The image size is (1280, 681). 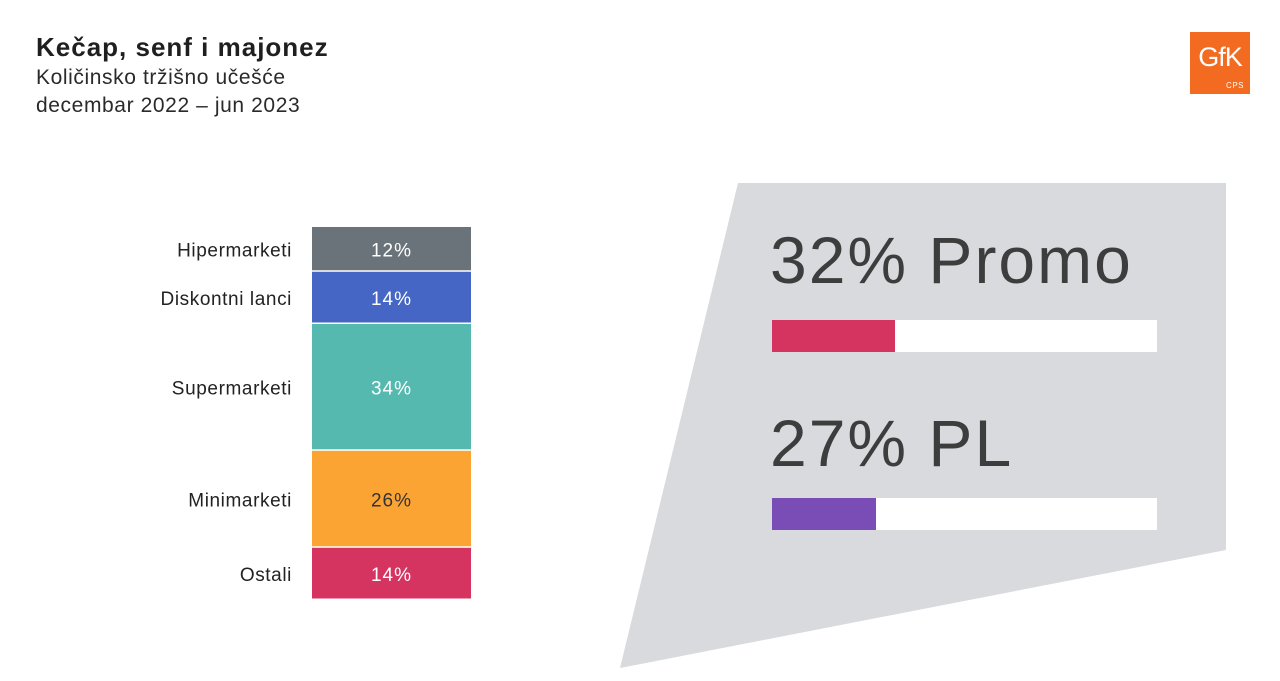 What do you see at coordinates (391, 575) in the screenshot?
I see `bar-value-label-4: 14%` at bounding box center [391, 575].